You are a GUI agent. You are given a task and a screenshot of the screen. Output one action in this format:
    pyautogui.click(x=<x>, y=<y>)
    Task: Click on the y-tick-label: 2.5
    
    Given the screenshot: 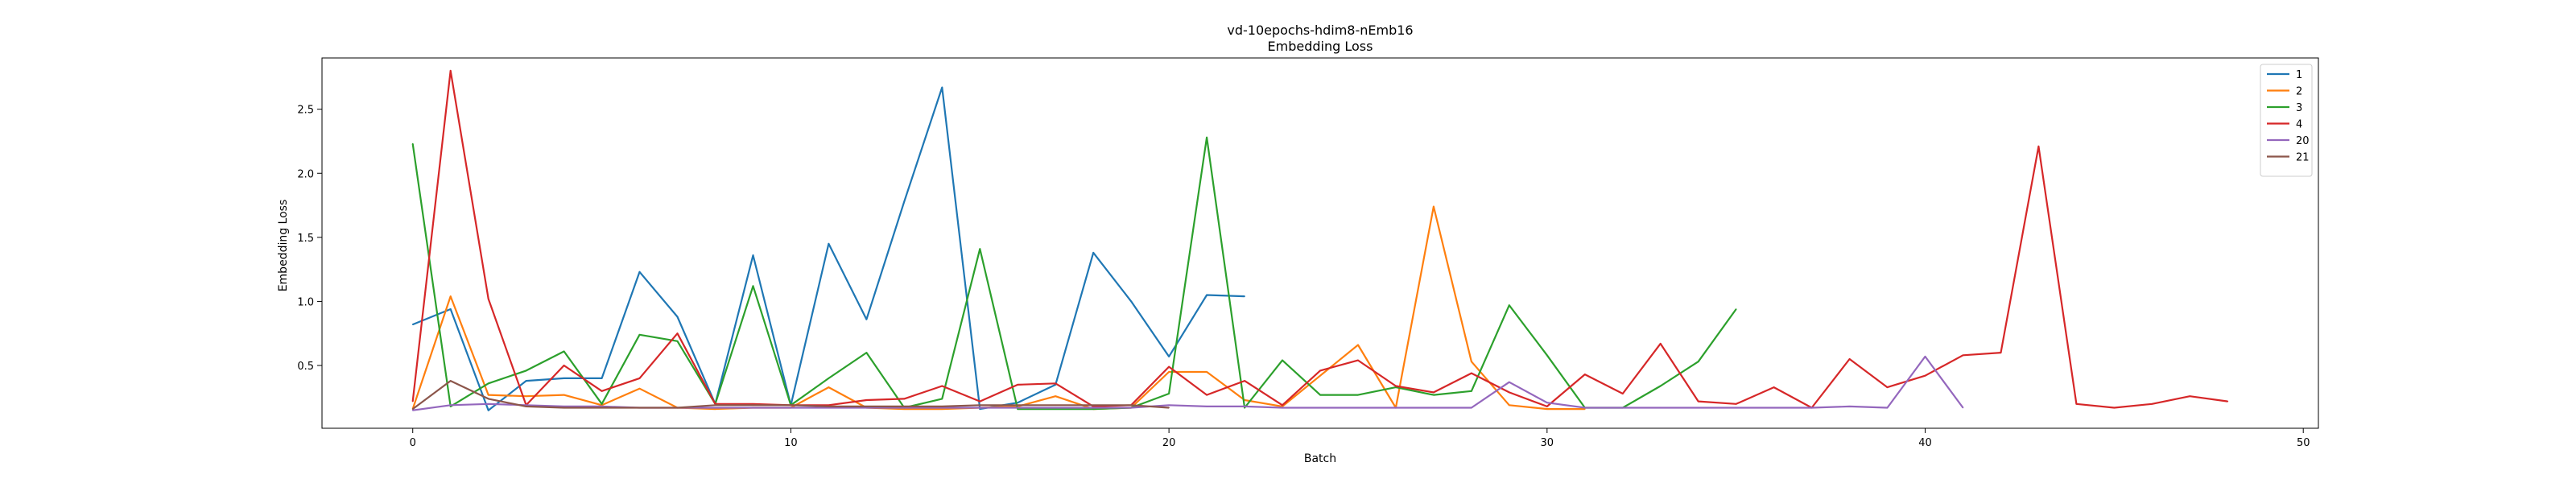 What is the action you would take?
    pyautogui.click(x=305, y=111)
    